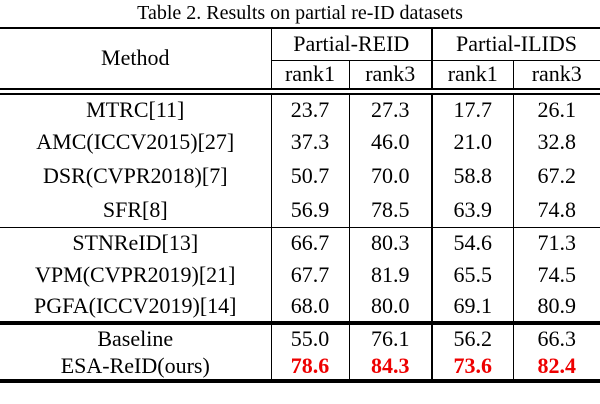  Describe the element at coordinates (556, 337) in the screenshot. I see `value-cell: 66.3` at that location.